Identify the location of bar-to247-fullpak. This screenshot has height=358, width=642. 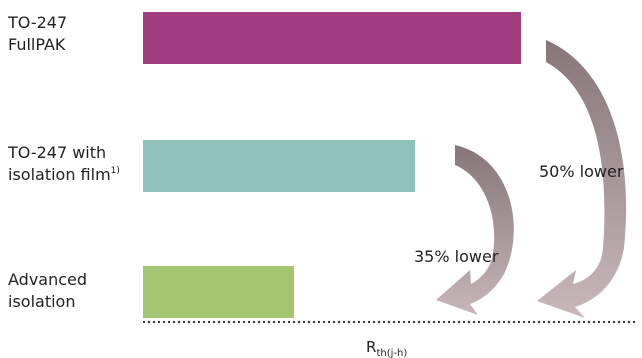
(332, 38).